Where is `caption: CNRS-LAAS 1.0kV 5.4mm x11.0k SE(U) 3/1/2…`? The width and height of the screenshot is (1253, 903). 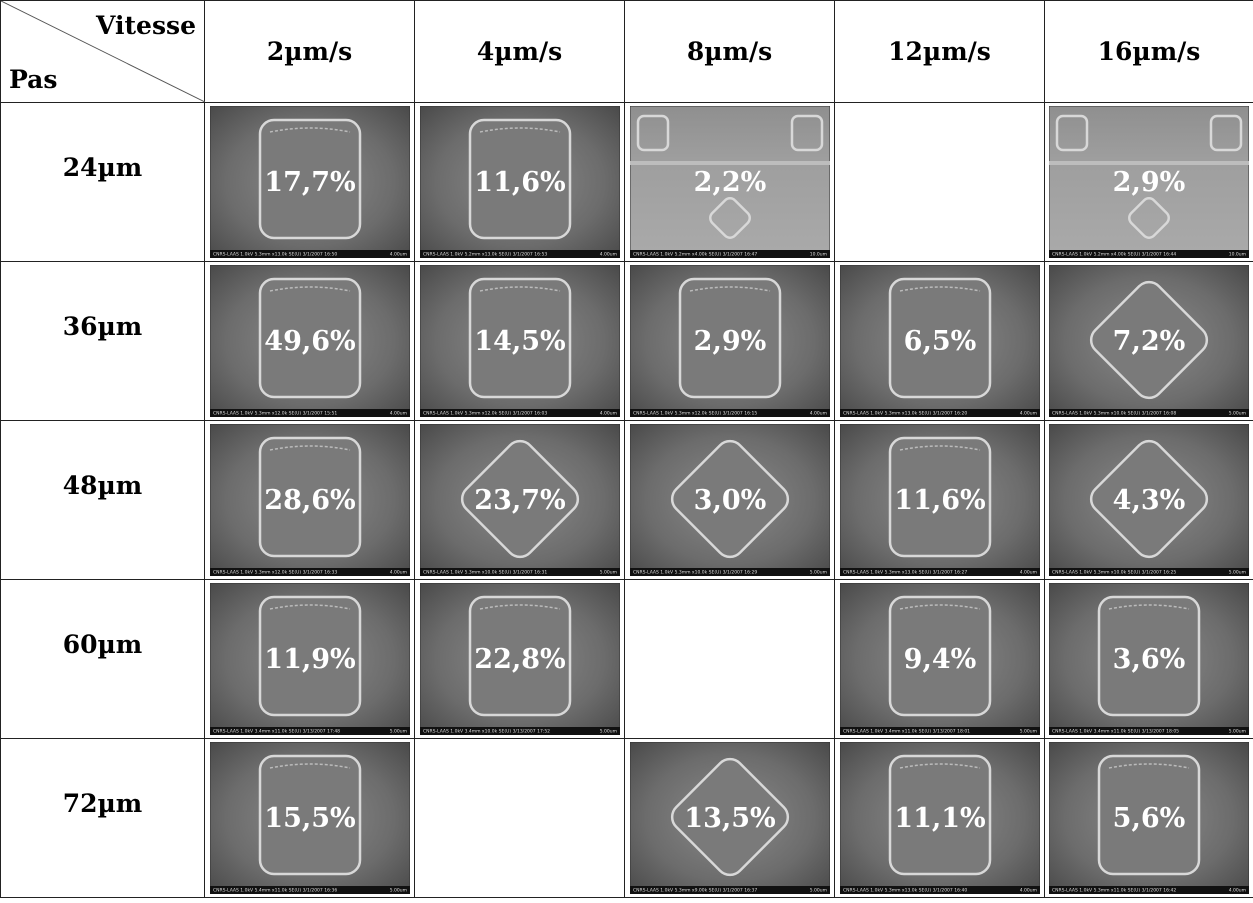 caption: CNRS-LAAS 1.0kV 5.4mm x11.0k SE(U) 3/1/2… is located at coordinates (275, 891).